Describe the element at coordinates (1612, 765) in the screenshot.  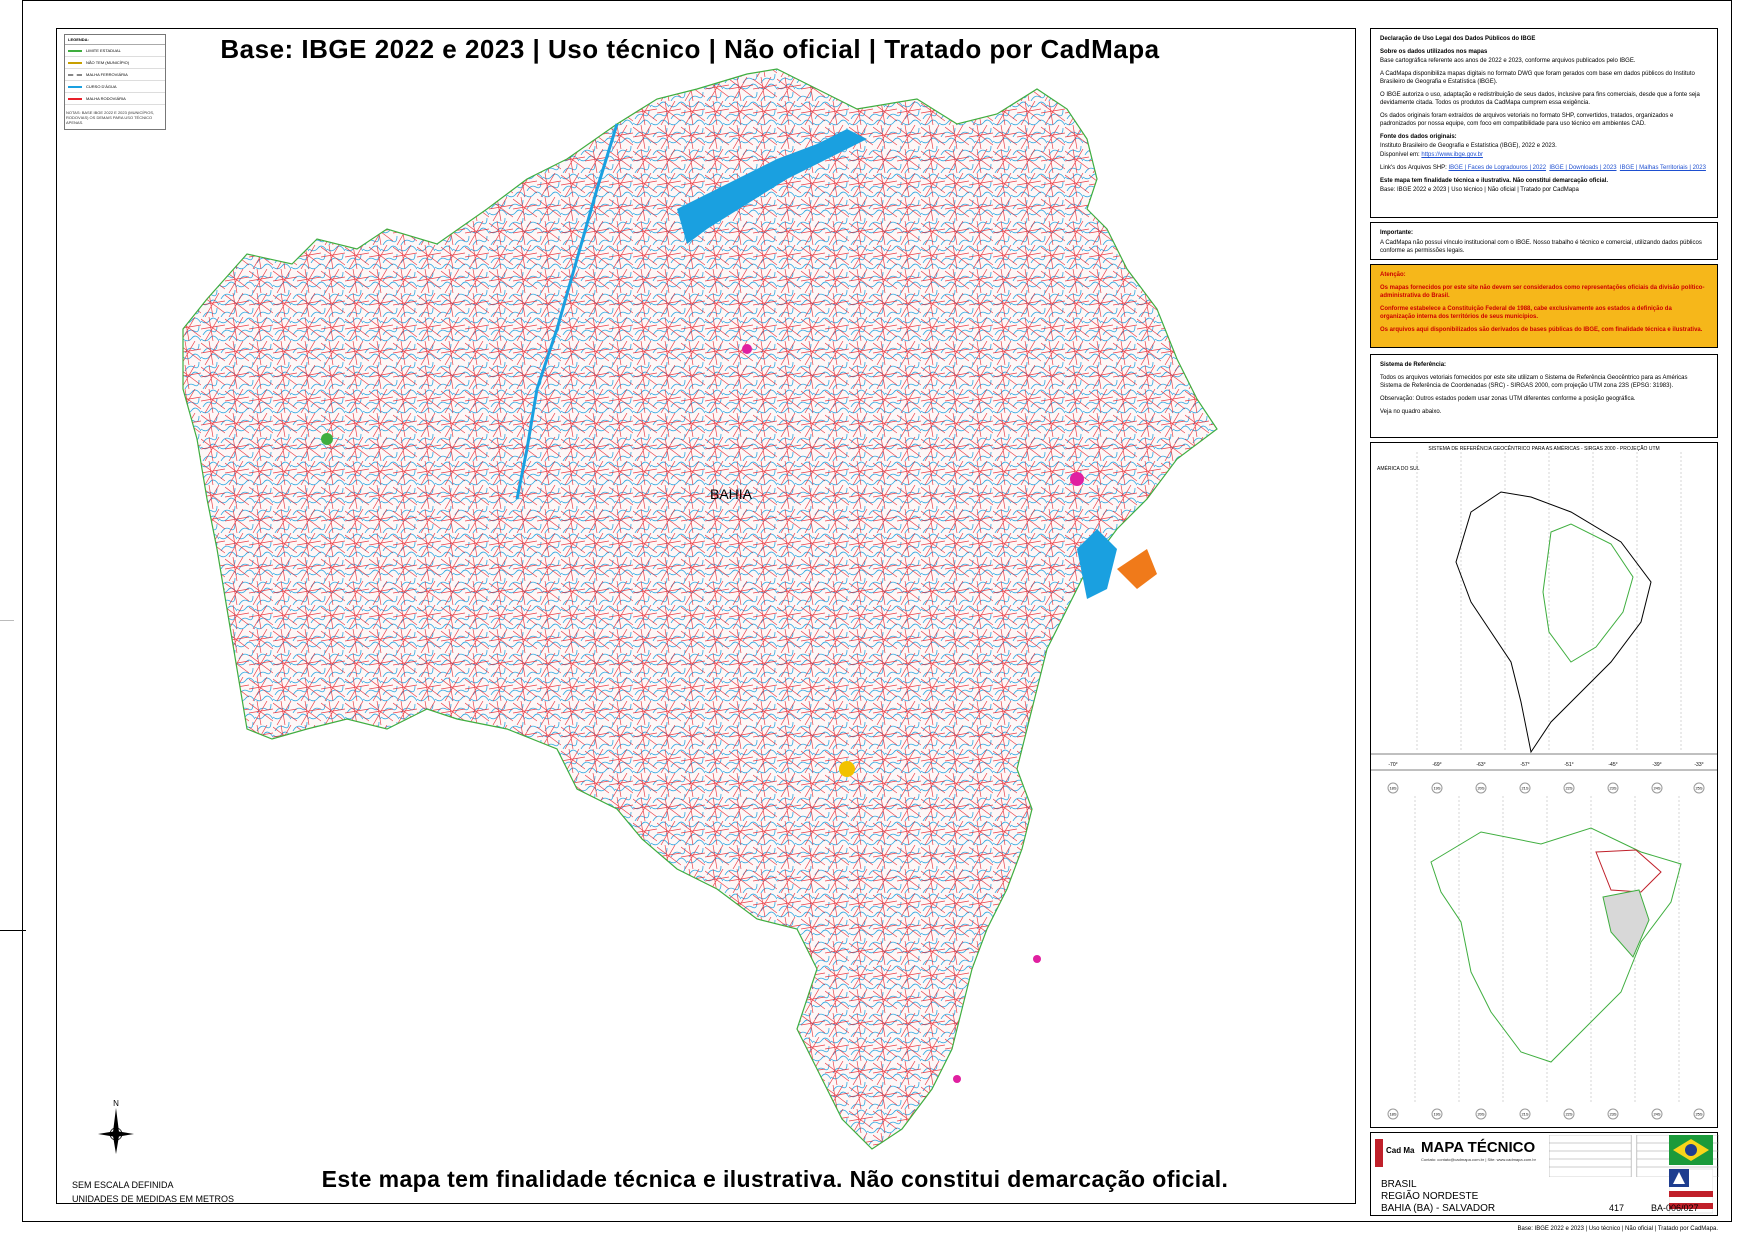
I see `meridian-label: -45°` at that location.